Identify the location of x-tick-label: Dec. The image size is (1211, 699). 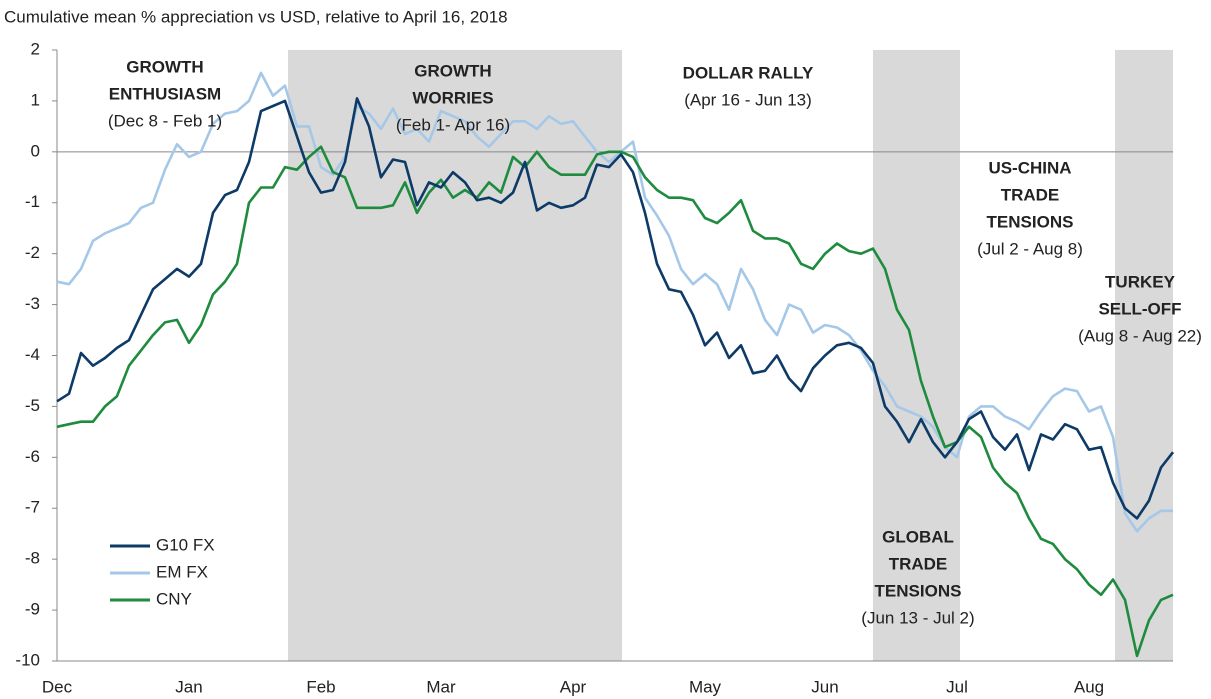
(57, 686).